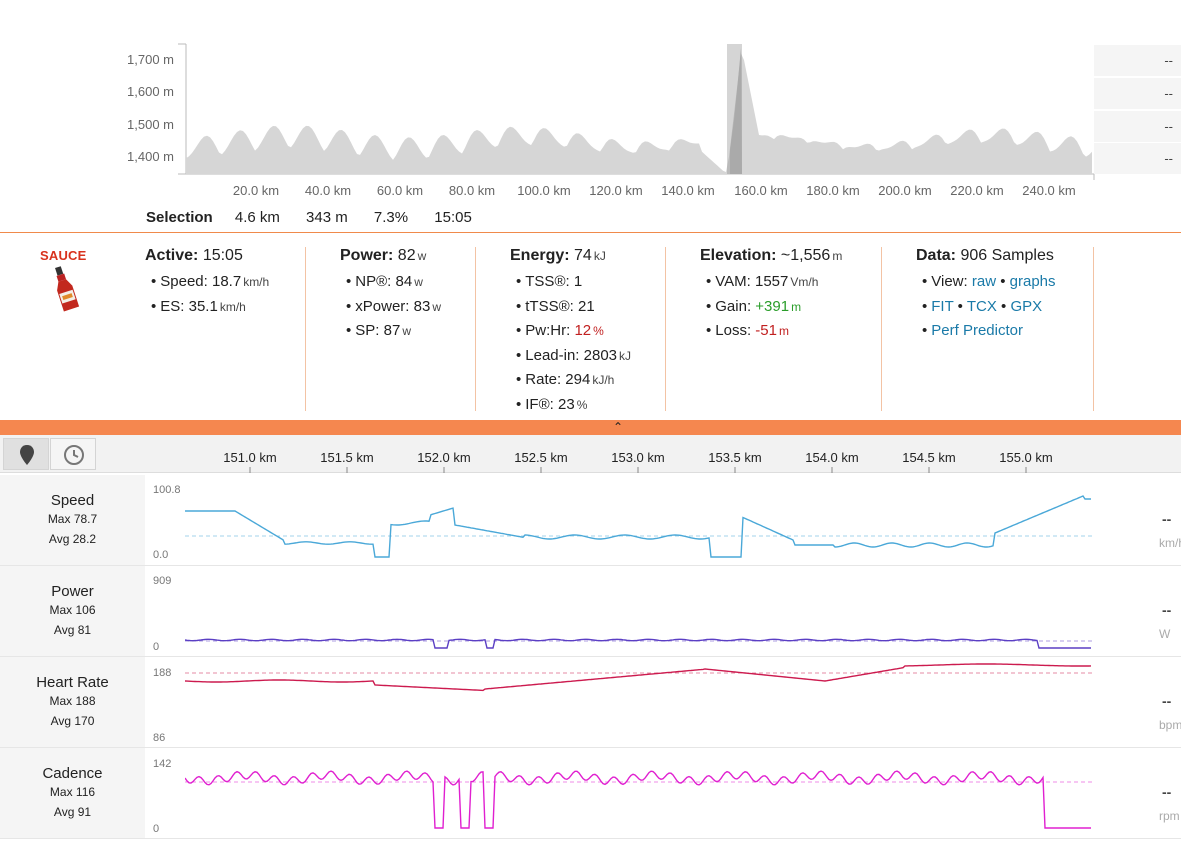 The width and height of the screenshot is (1181, 841). I want to click on loss-label: Loss:, so click(733, 330).